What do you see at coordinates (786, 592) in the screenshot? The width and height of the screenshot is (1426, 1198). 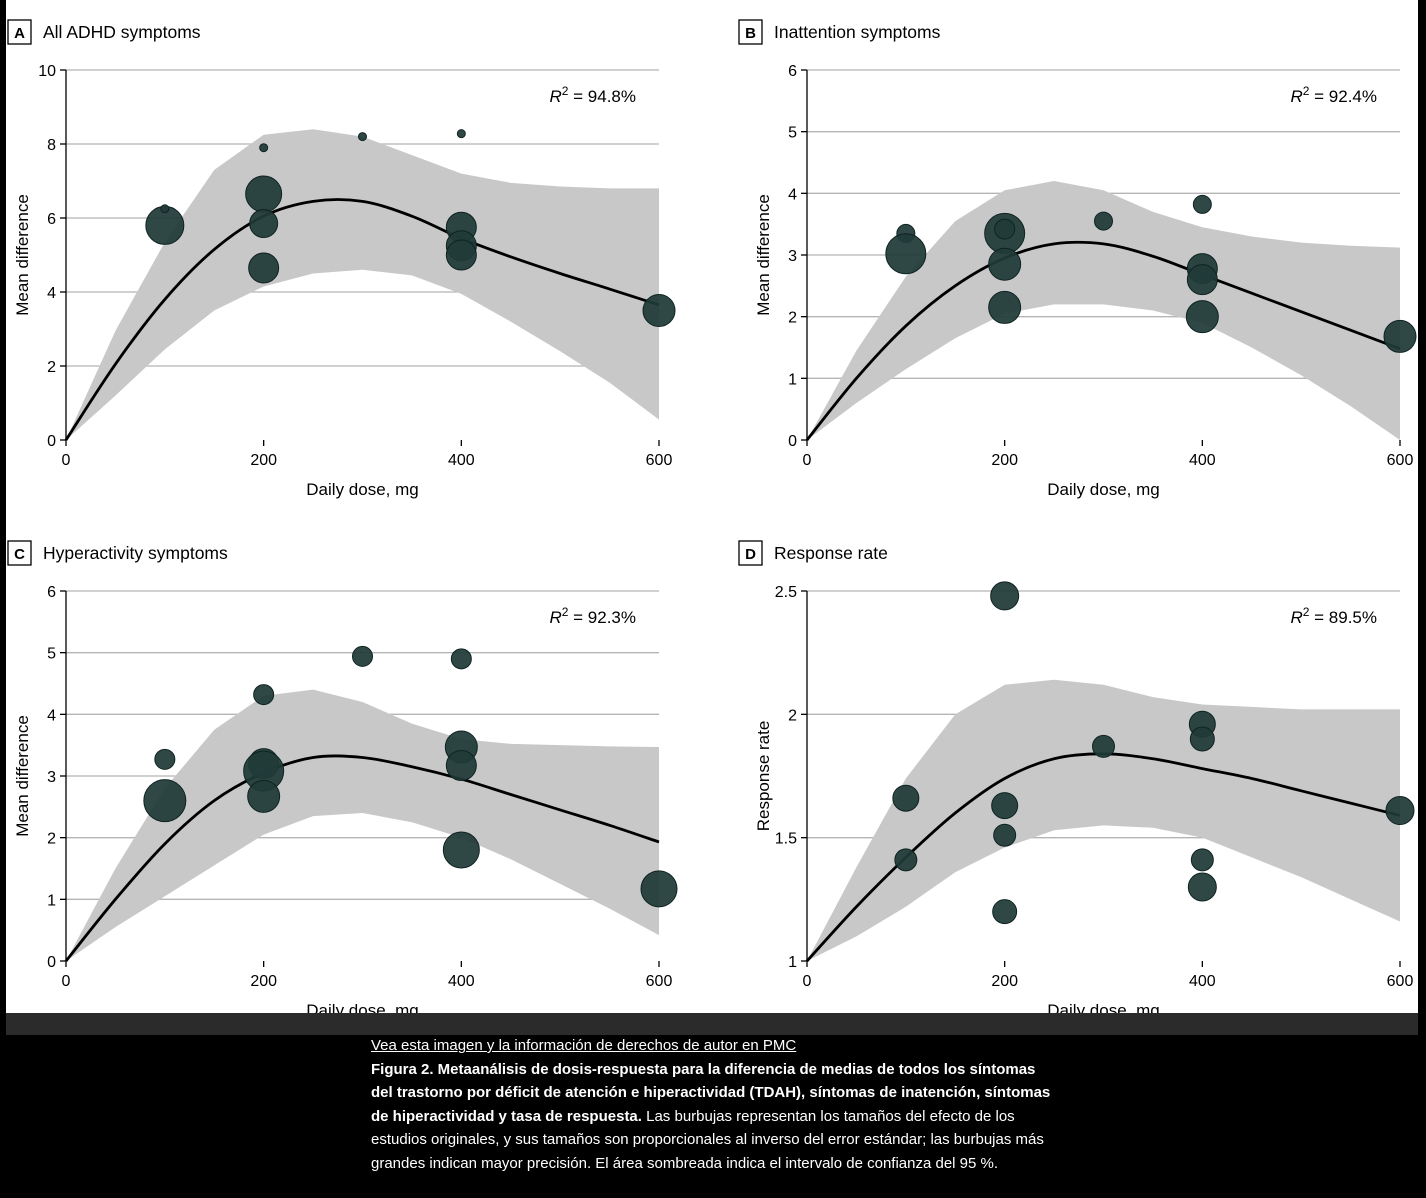 I see `y-tick-label: 2.5` at bounding box center [786, 592].